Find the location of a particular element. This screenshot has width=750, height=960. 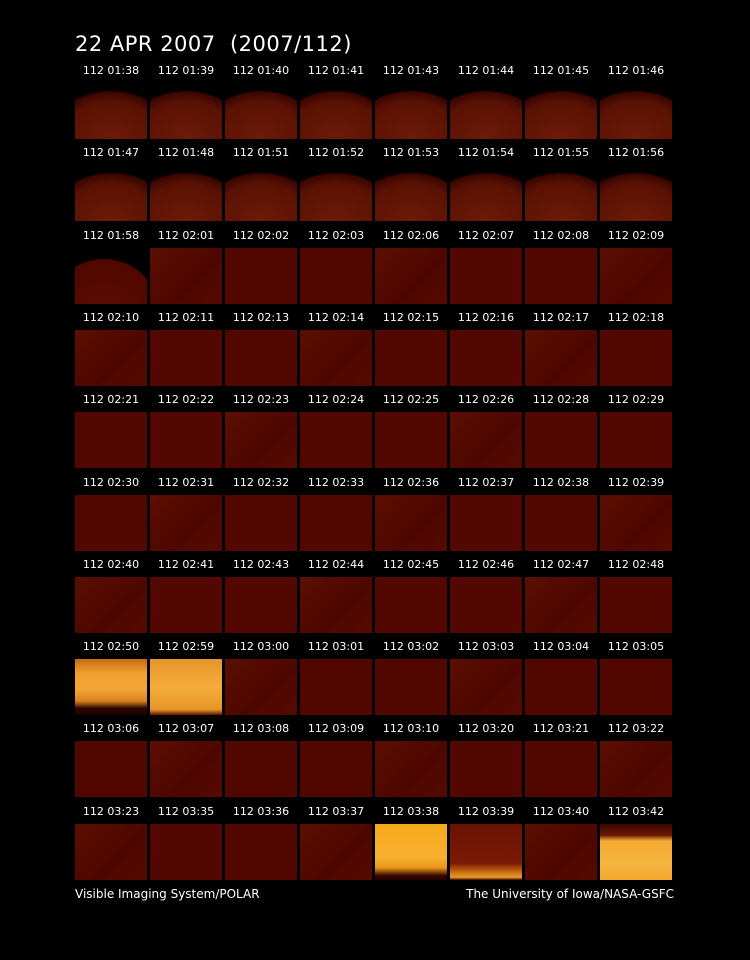

frame-label: 112 03:35 is located at coordinates (186, 811).